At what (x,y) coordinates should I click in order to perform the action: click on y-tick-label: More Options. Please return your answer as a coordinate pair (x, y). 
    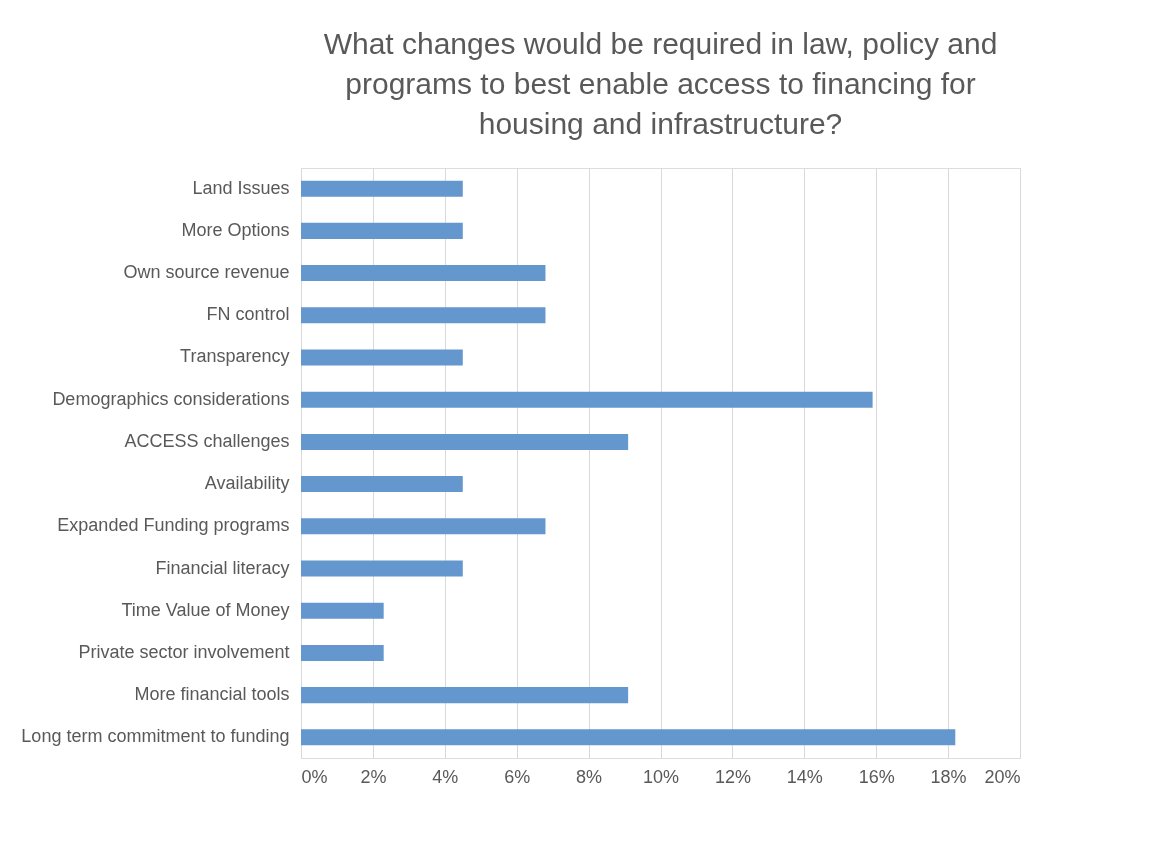
    Looking at the image, I should click on (235, 229).